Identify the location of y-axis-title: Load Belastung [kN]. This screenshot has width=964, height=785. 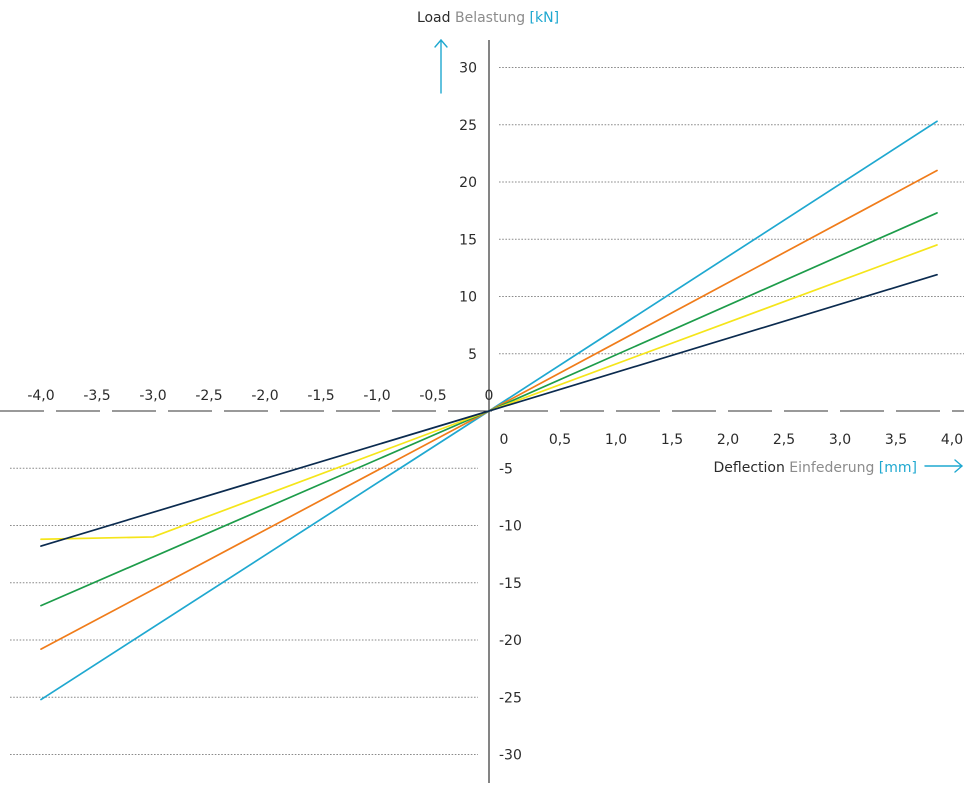
(488, 18).